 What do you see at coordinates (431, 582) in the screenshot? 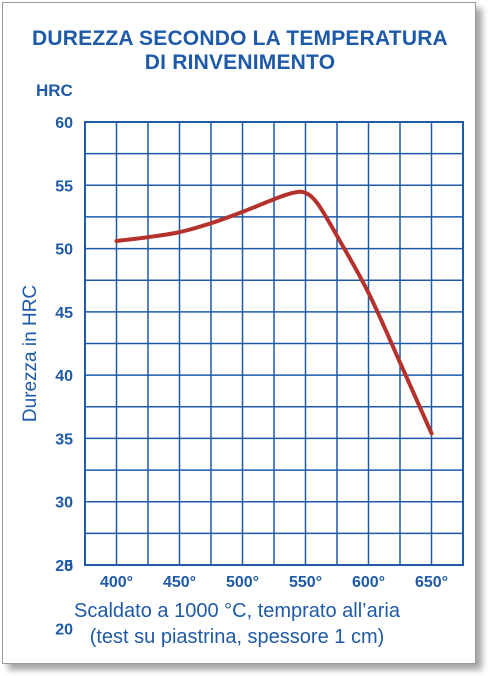
I see `x-tick-label: 650°` at bounding box center [431, 582].